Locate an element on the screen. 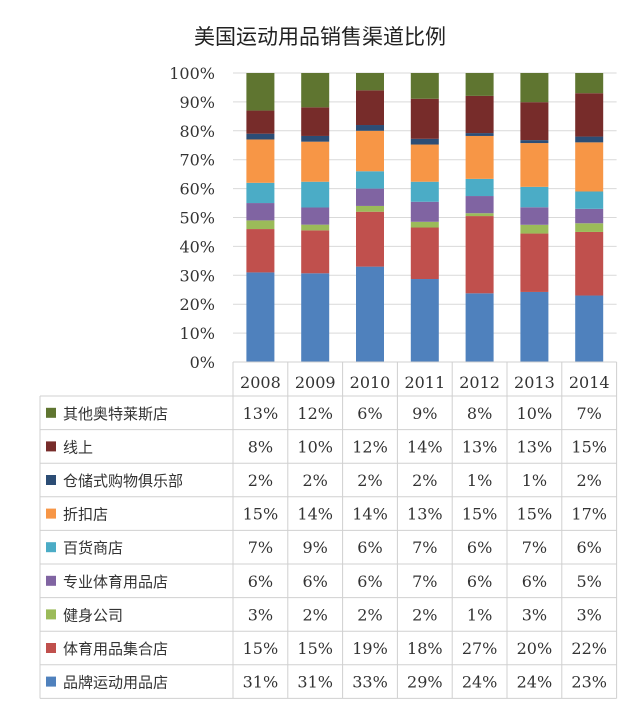 The image size is (640, 706). x-tick-label: 2011 is located at coordinates (424, 382).